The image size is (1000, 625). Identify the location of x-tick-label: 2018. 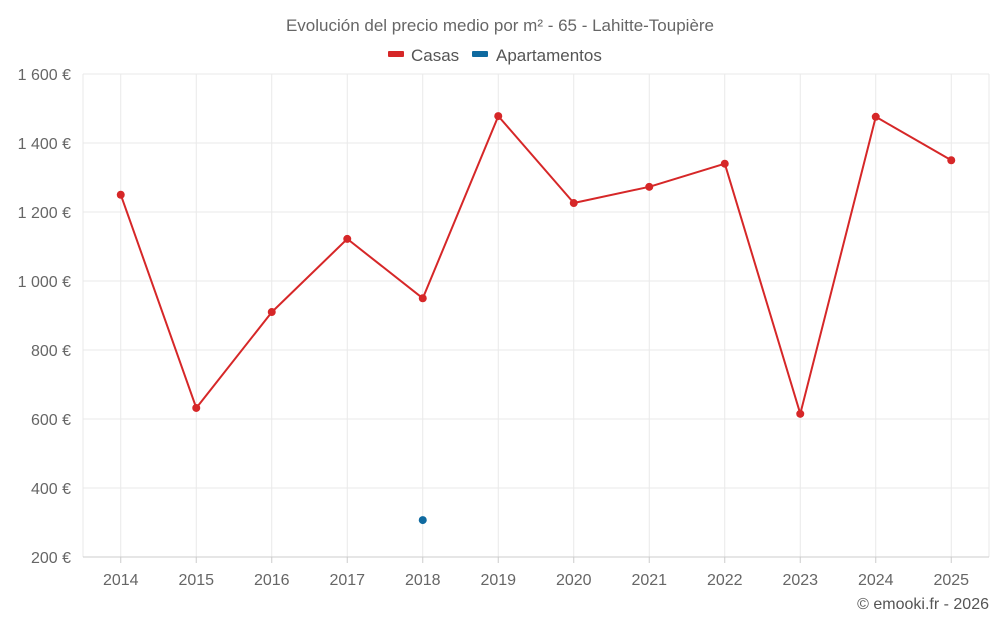
(423, 580).